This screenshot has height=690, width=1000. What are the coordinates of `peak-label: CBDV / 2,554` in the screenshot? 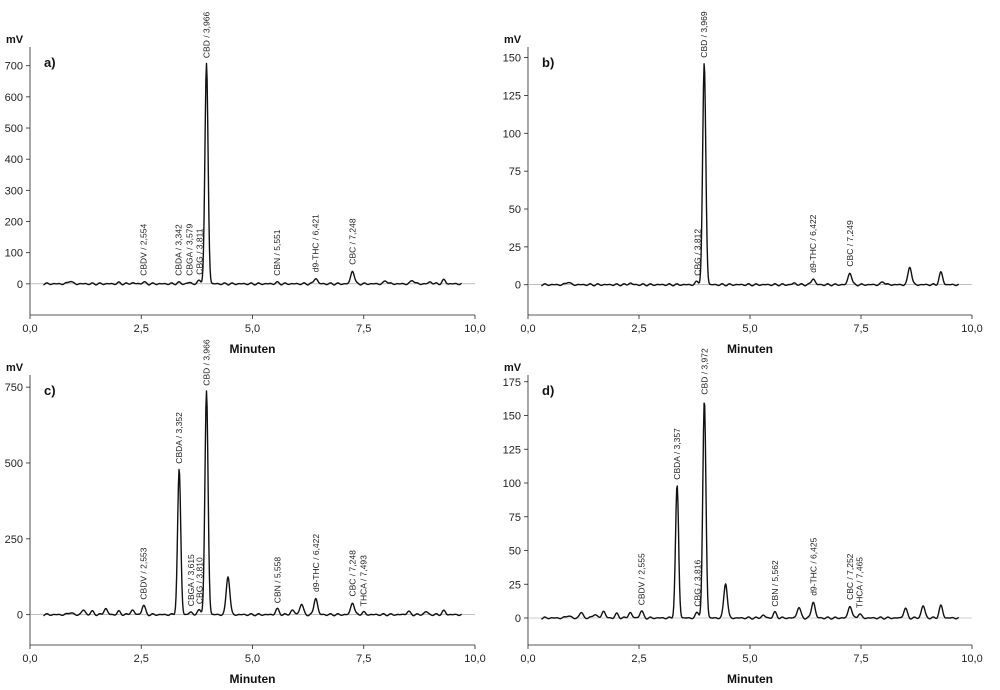 It's located at (144, 250).